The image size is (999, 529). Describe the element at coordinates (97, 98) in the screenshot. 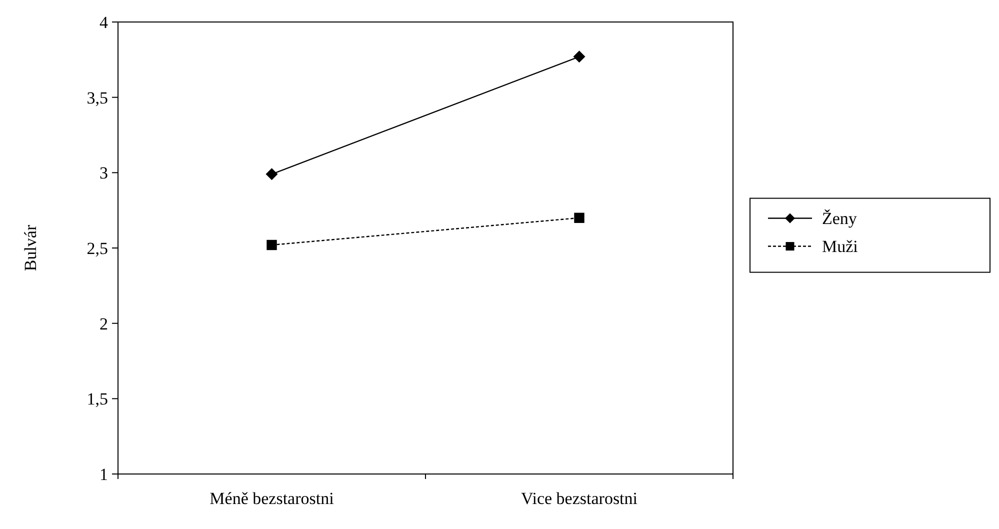

I see `y-tick-label: 3,5` at that location.